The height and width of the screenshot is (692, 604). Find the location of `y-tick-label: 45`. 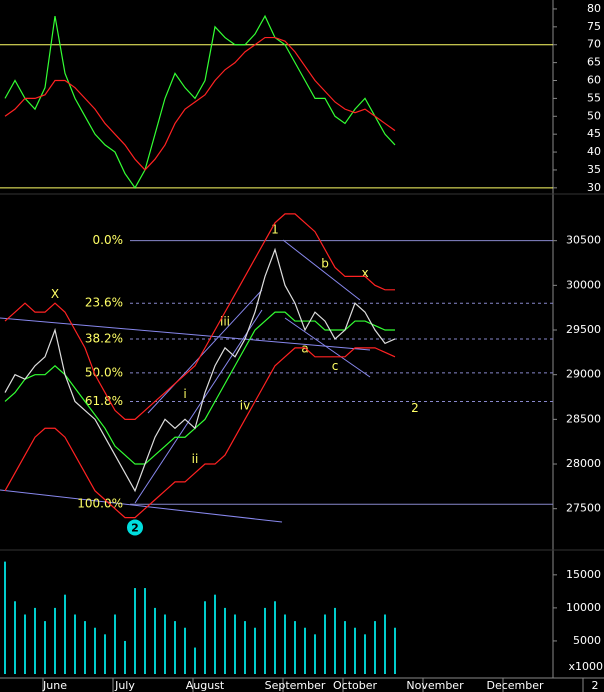

y-tick-label: 45 is located at coordinates (594, 133).